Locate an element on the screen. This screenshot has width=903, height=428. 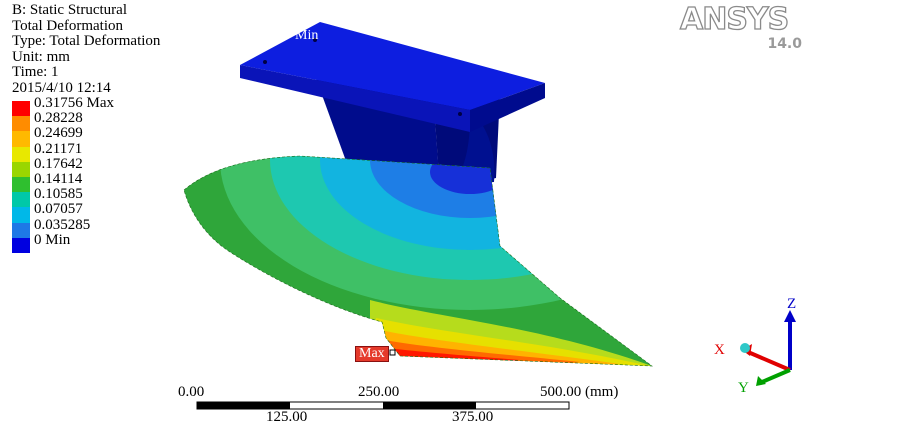
legend-label: 0.31756 Max is located at coordinates (74, 103).